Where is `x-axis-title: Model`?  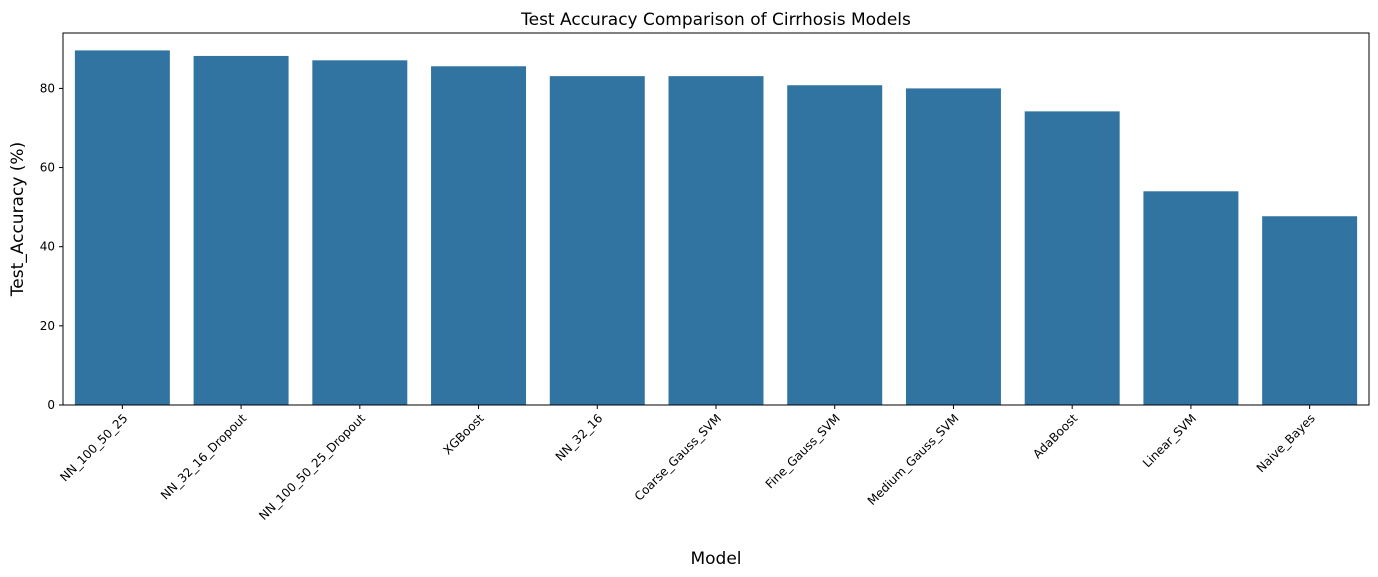
x-axis-title: Model is located at coordinates (715, 559).